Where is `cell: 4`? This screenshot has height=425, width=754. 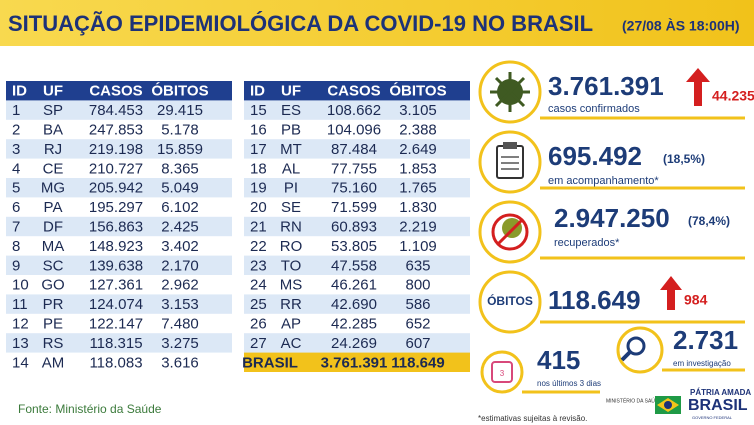 cell: 4 is located at coordinates (16, 168).